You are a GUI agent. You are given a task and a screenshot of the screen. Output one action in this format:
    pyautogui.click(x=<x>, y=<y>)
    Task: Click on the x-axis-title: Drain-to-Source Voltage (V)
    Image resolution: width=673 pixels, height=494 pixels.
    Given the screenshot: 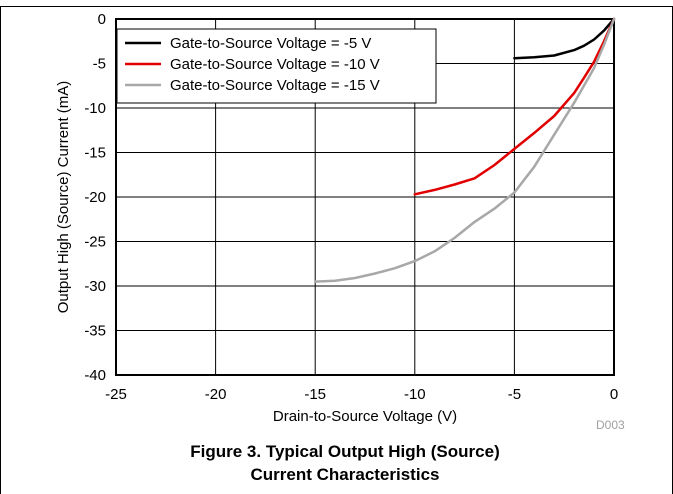 What is the action you would take?
    pyautogui.click(x=365, y=416)
    